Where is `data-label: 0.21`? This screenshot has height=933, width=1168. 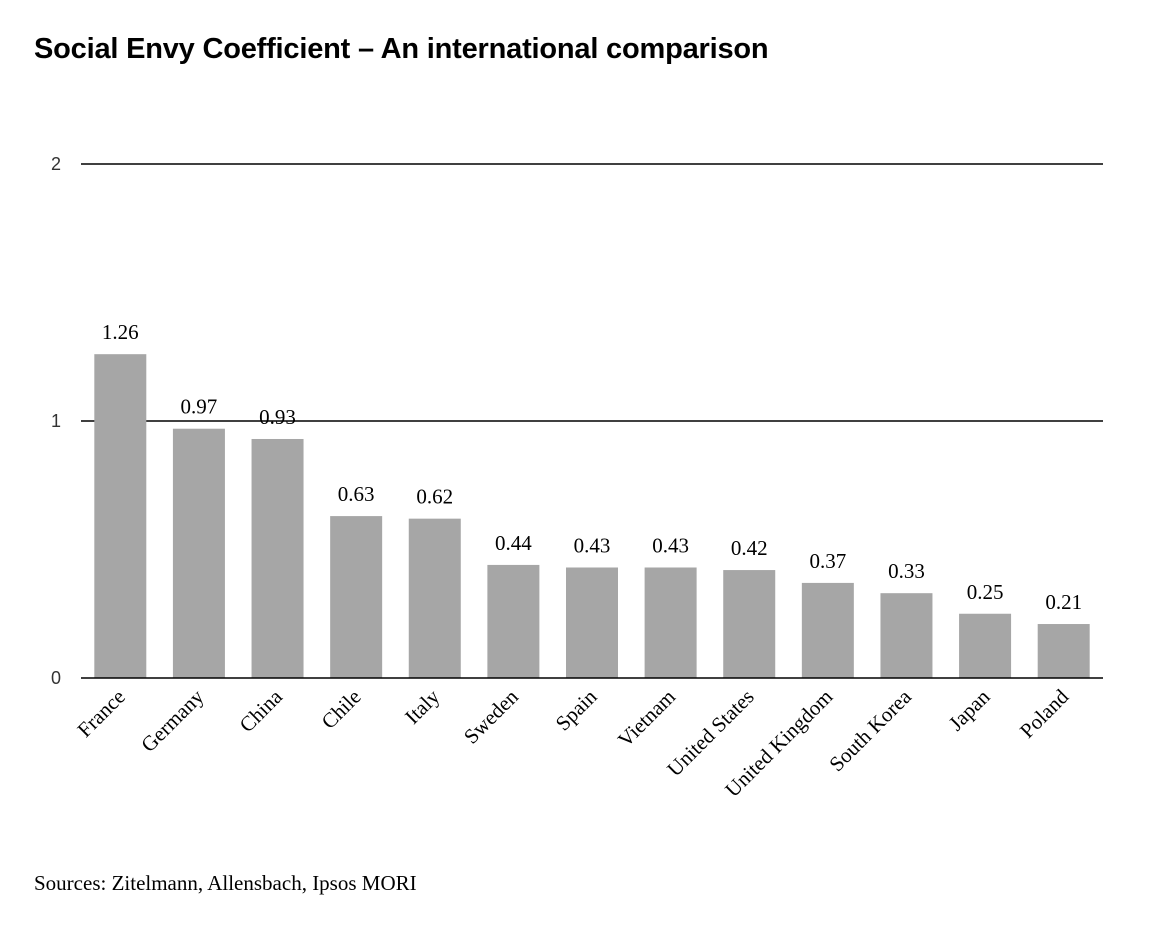 data-label: 0.21 is located at coordinates (1063, 602).